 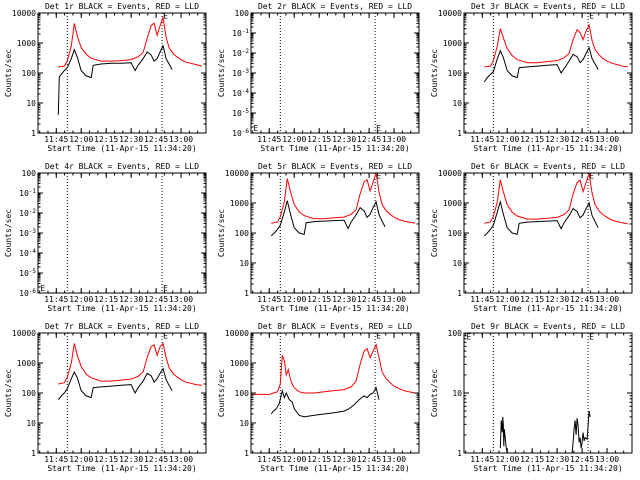 What do you see at coordinates (335, 326) in the screenshot?
I see `panel-title: Det 8r BLACK = Events, RED = LLD` at bounding box center [335, 326].